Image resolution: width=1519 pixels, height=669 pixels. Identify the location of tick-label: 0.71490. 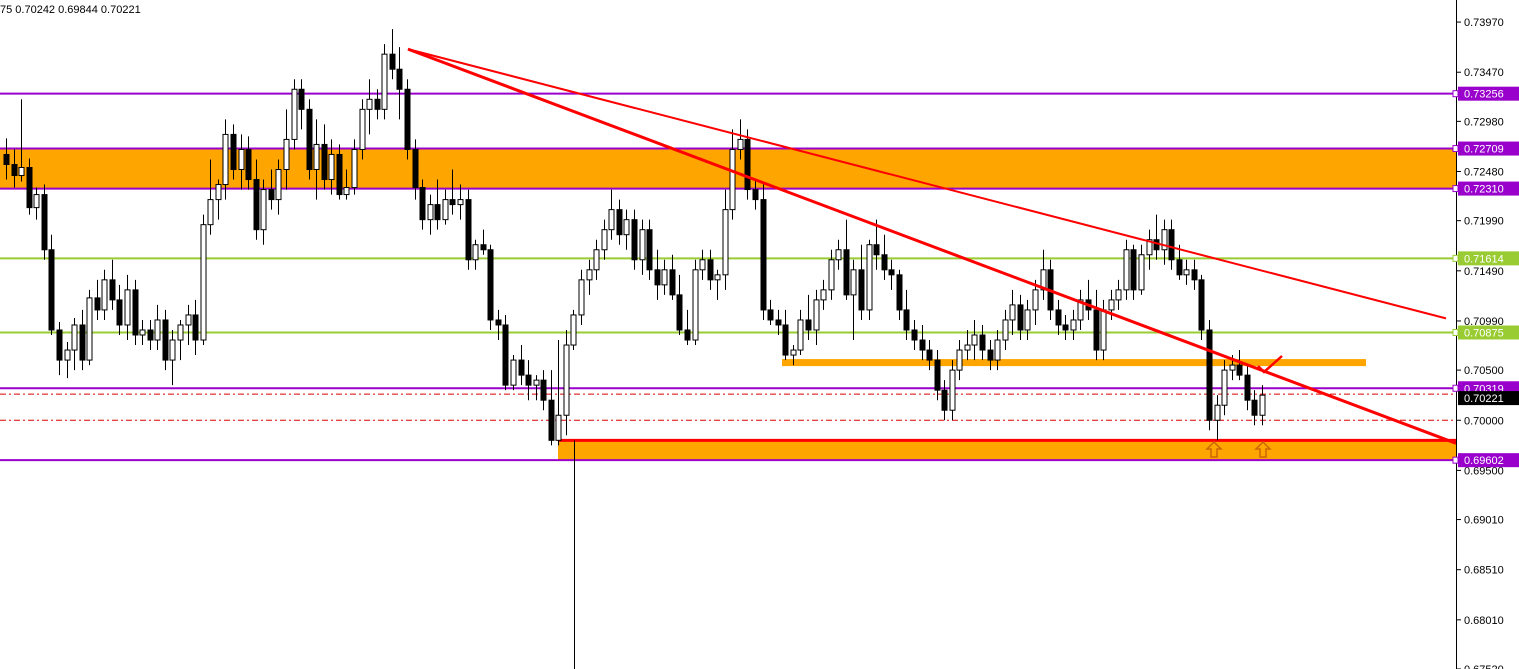
(1484, 272).